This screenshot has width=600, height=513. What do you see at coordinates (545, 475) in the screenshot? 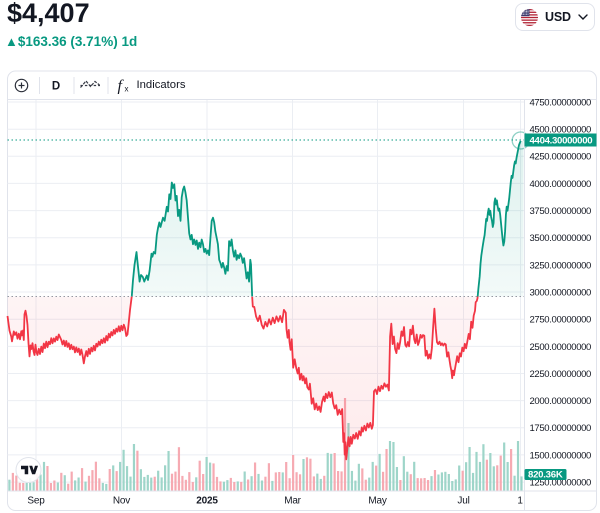
I see `svg-text: 820.36K` at bounding box center [545, 475].